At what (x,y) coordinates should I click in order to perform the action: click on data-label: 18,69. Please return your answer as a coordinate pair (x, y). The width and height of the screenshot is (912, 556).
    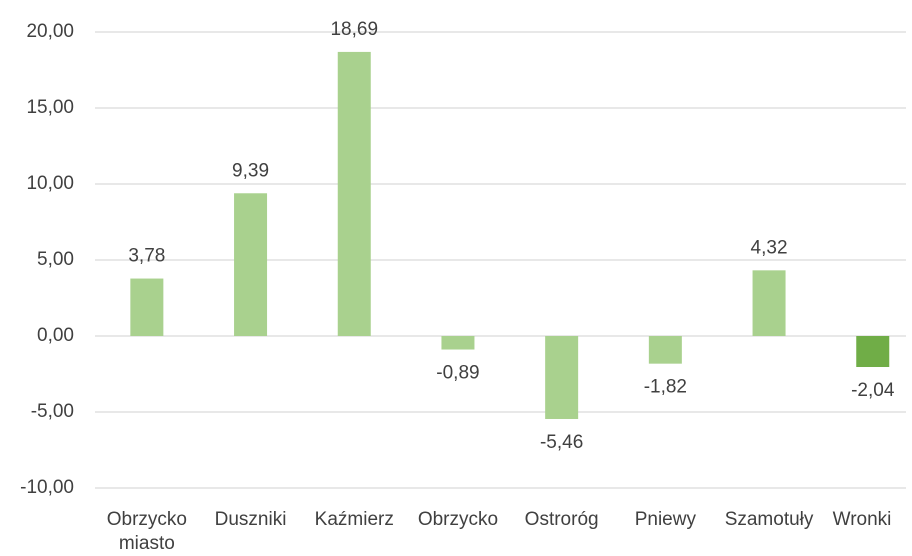
    Looking at the image, I should click on (354, 29).